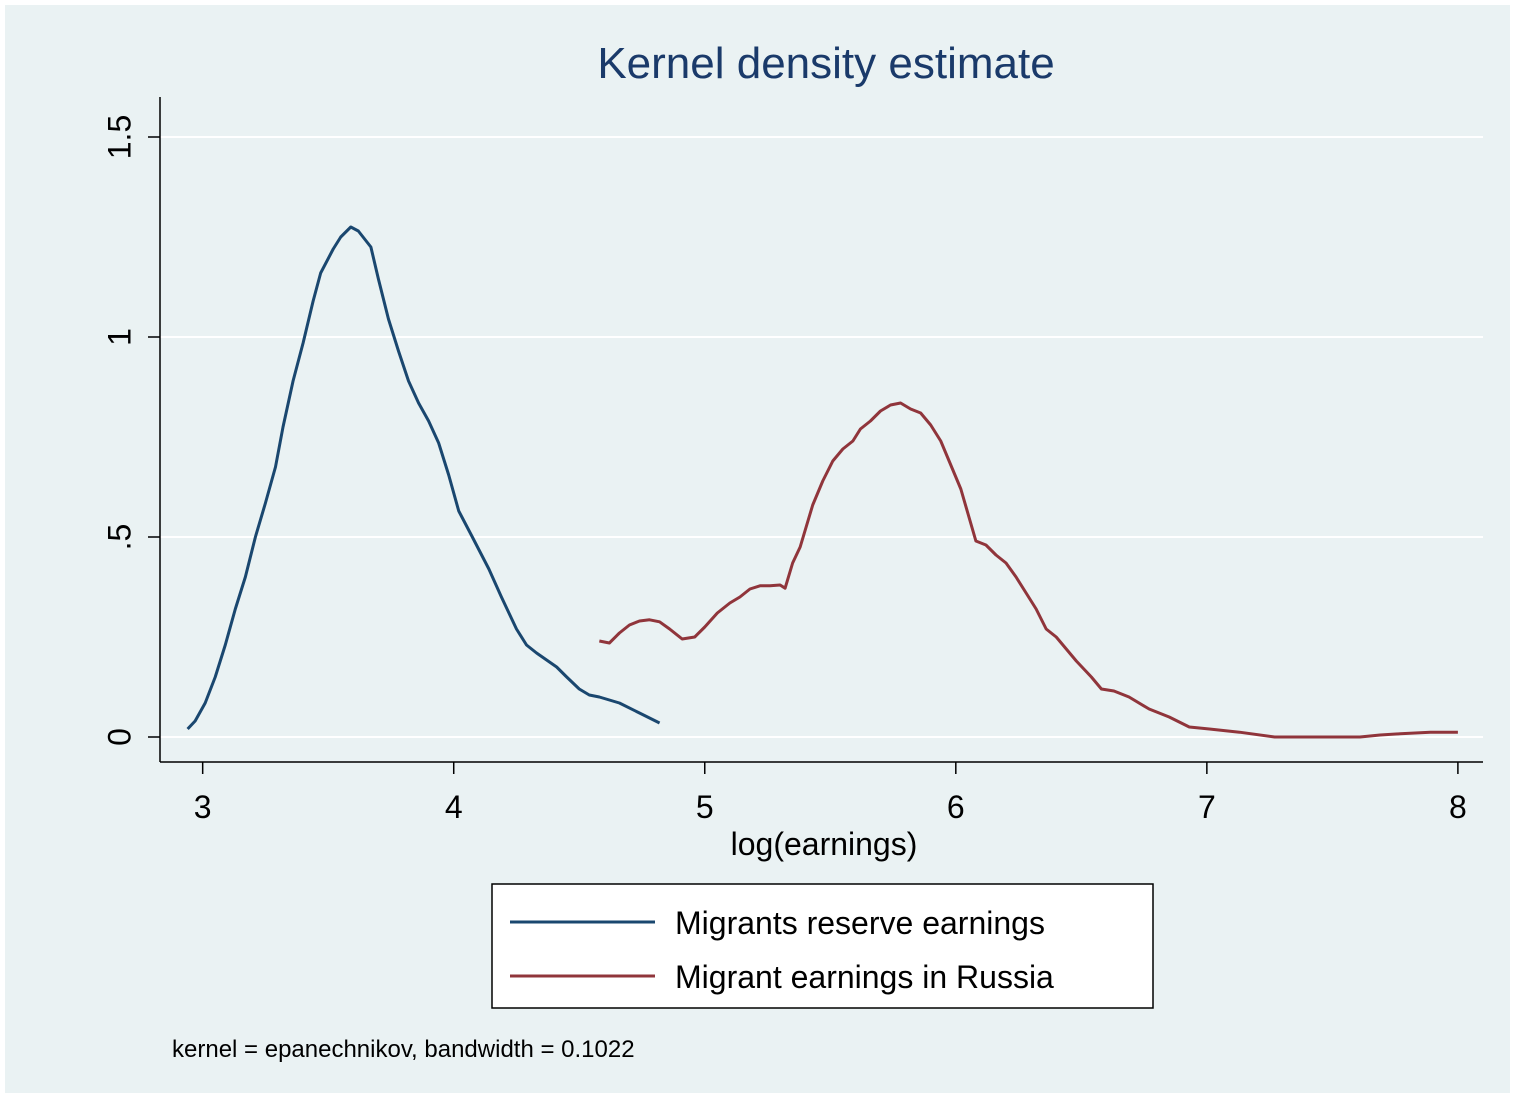 This screenshot has height=1098, width=1515. I want to click on y-tick-label: 1, so click(119, 337).